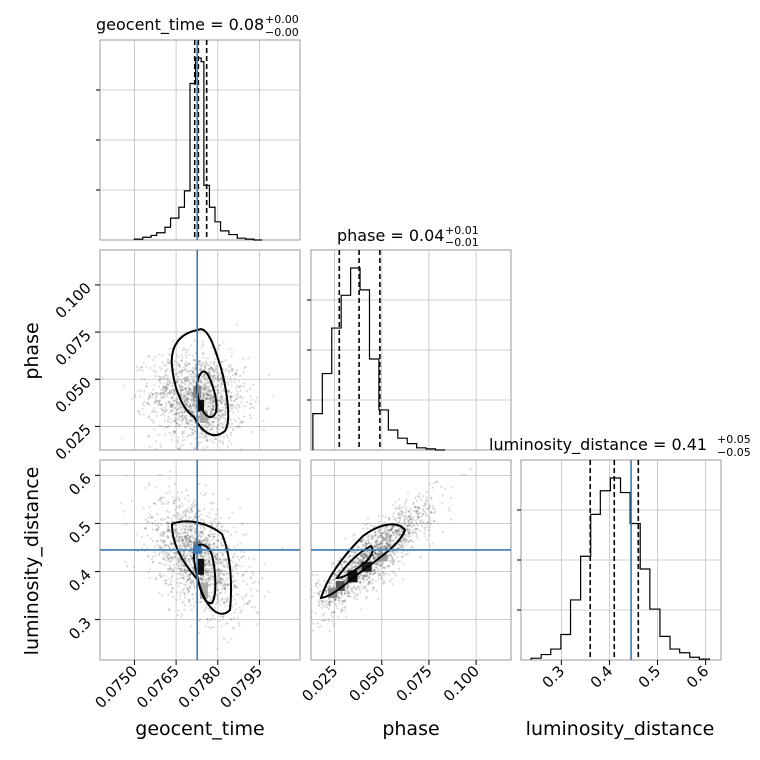  Describe the element at coordinates (32, 350) in the screenshot. I see `ylabel-phase: phase` at that location.